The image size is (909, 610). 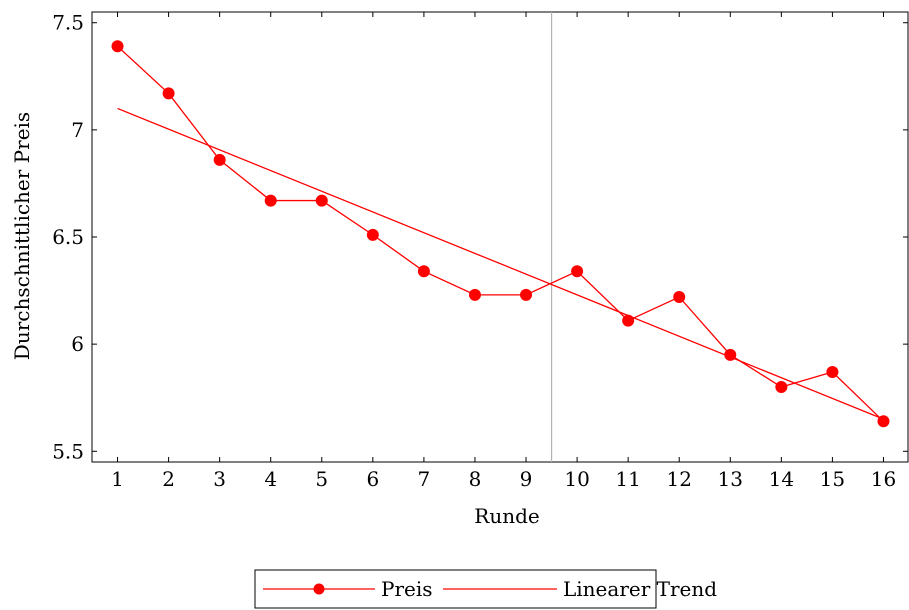 What do you see at coordinates (407, 589) in the screenshot?
I see `legend-label-preis: Preis` at bounding box center [407, 589].